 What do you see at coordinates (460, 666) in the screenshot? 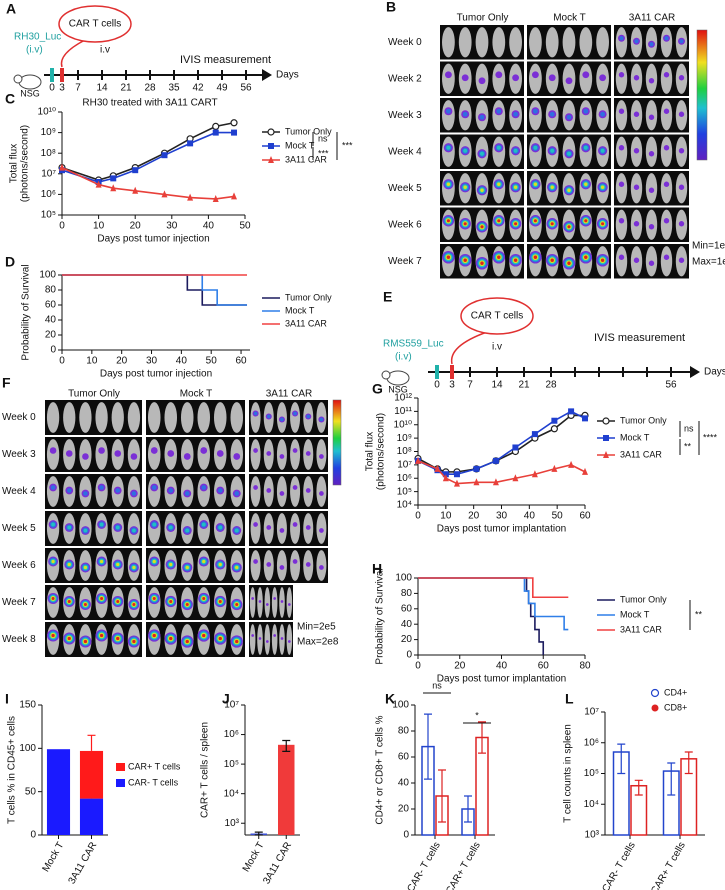
I see `x-tick-label: 20` at bounding box center [460, 666].